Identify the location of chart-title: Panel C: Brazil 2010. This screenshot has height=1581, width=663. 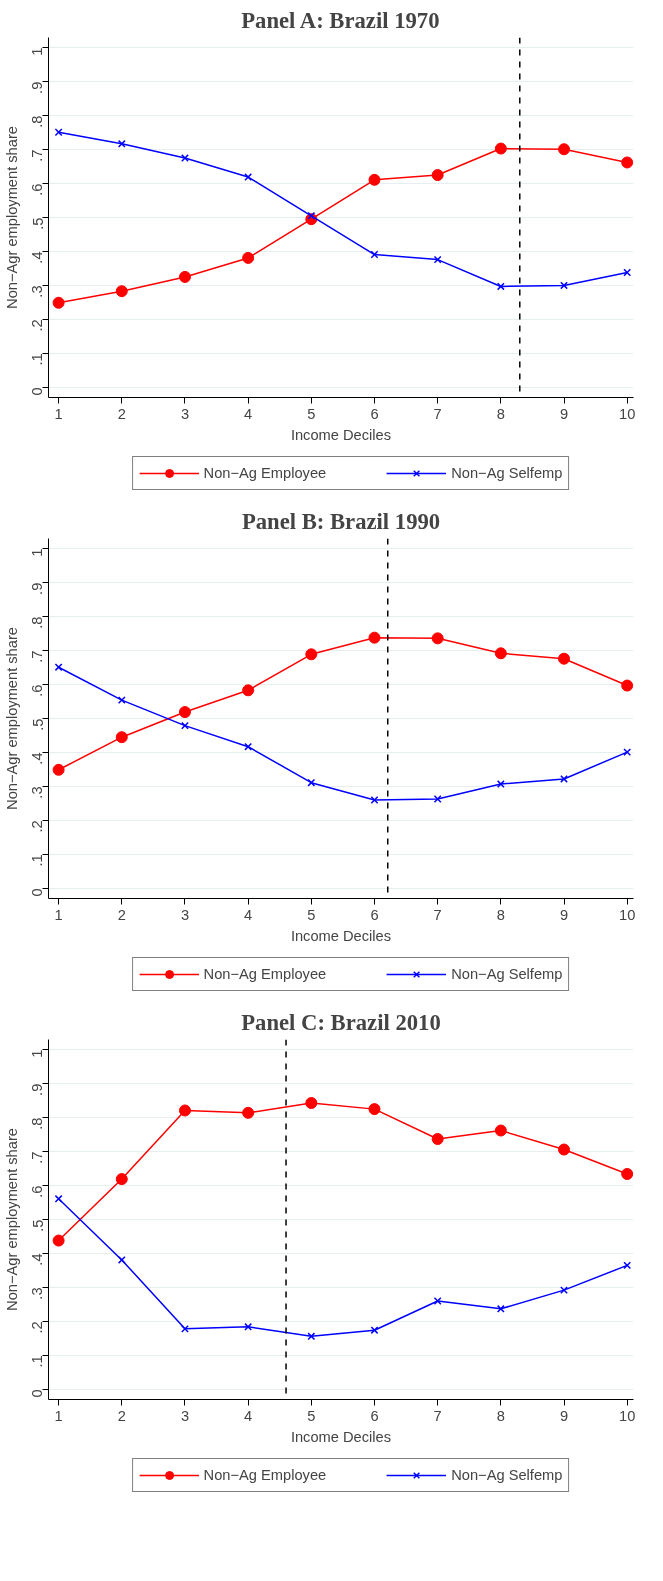
(341, 1022).